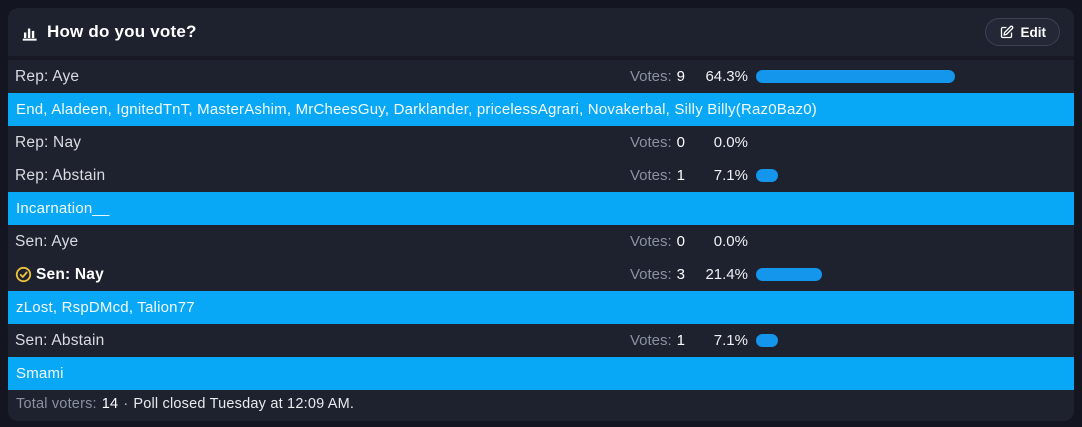 This screenshot has height=427, width=1082. What do you see at coordinates (105, 307) in the screenshot?
I see `voters-names-text: zLost, RspDMcd, Talion77` at bounding box center [105, 307].